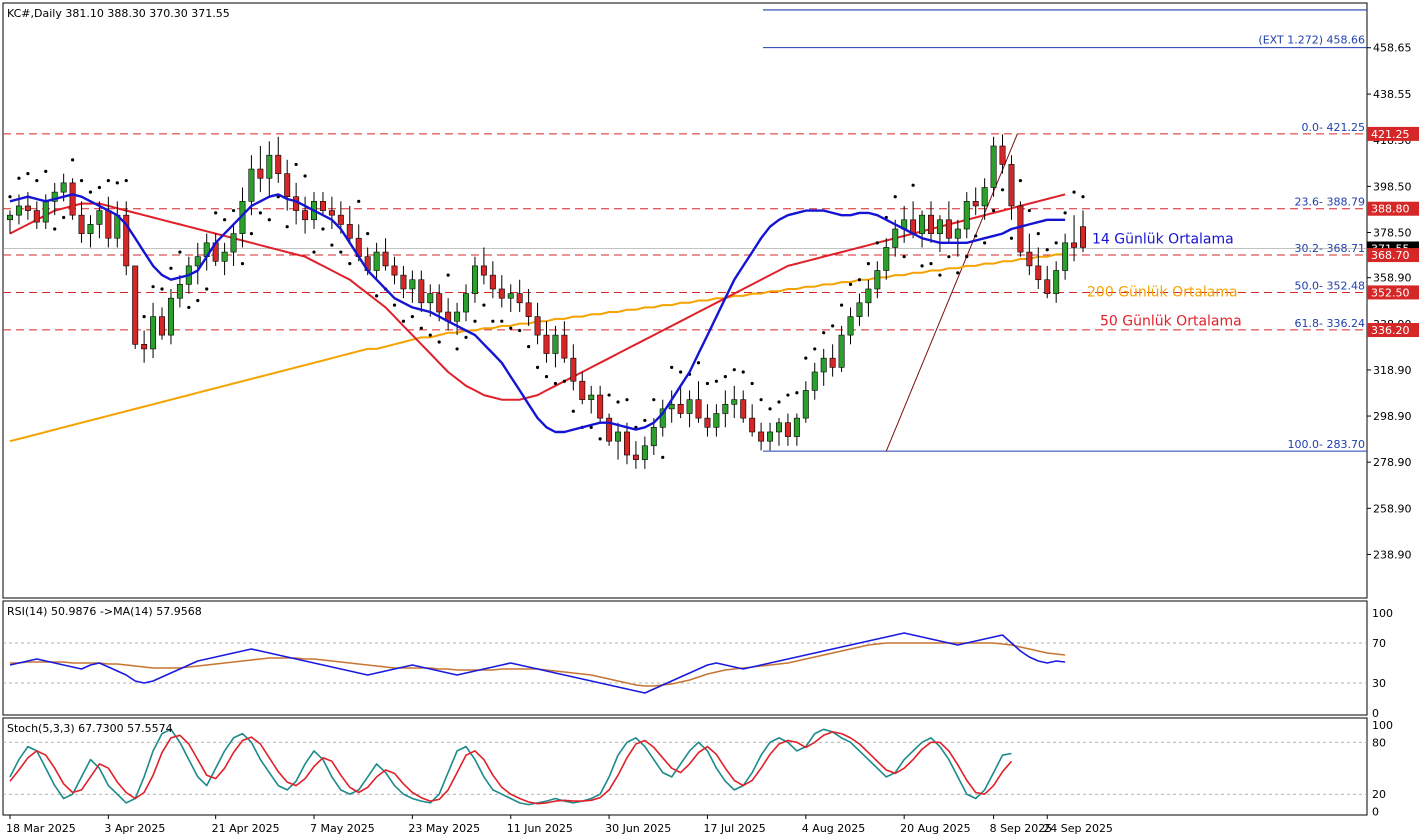 The height and width of the screenshot is (840, 1424). What do you see at coordinates (1379, 742) in the screenshot?
I see `stoch-tick-label: 80` at bounding box center [1379, 742].